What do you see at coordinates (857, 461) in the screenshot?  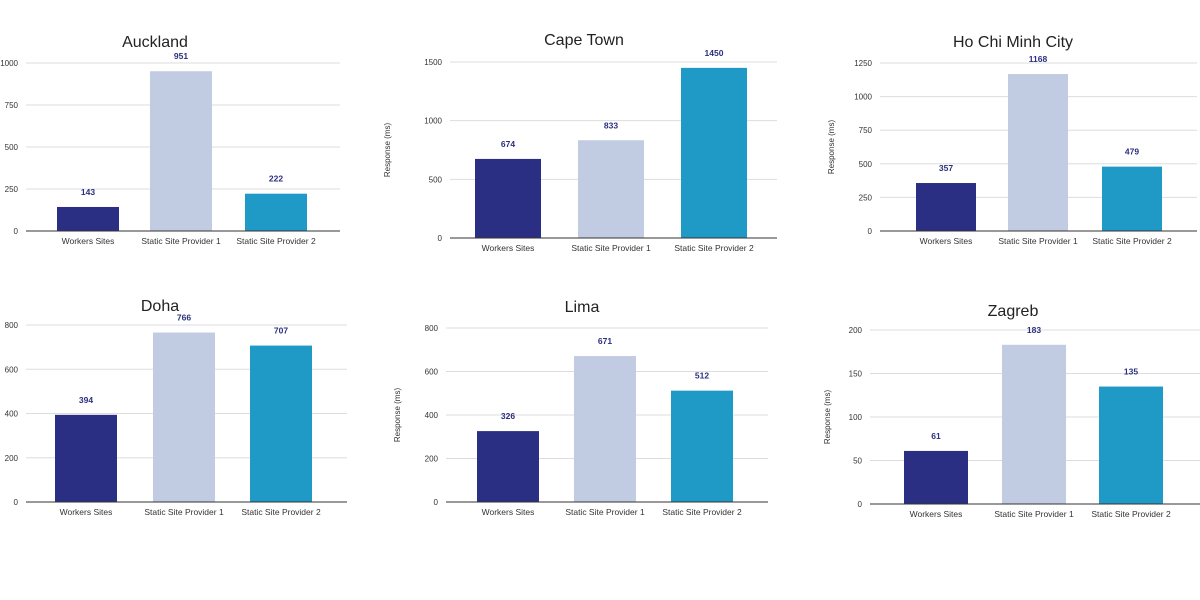 I see `y-tick-label: 50` at bounding box center [857, 461].